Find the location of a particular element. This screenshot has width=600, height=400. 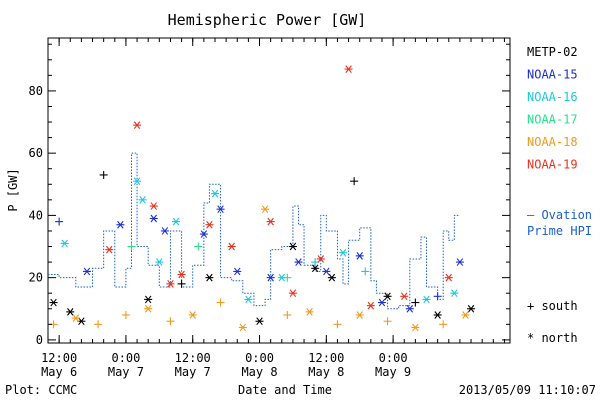

y-tick-label: 60 is located at coordinates (36, 153).